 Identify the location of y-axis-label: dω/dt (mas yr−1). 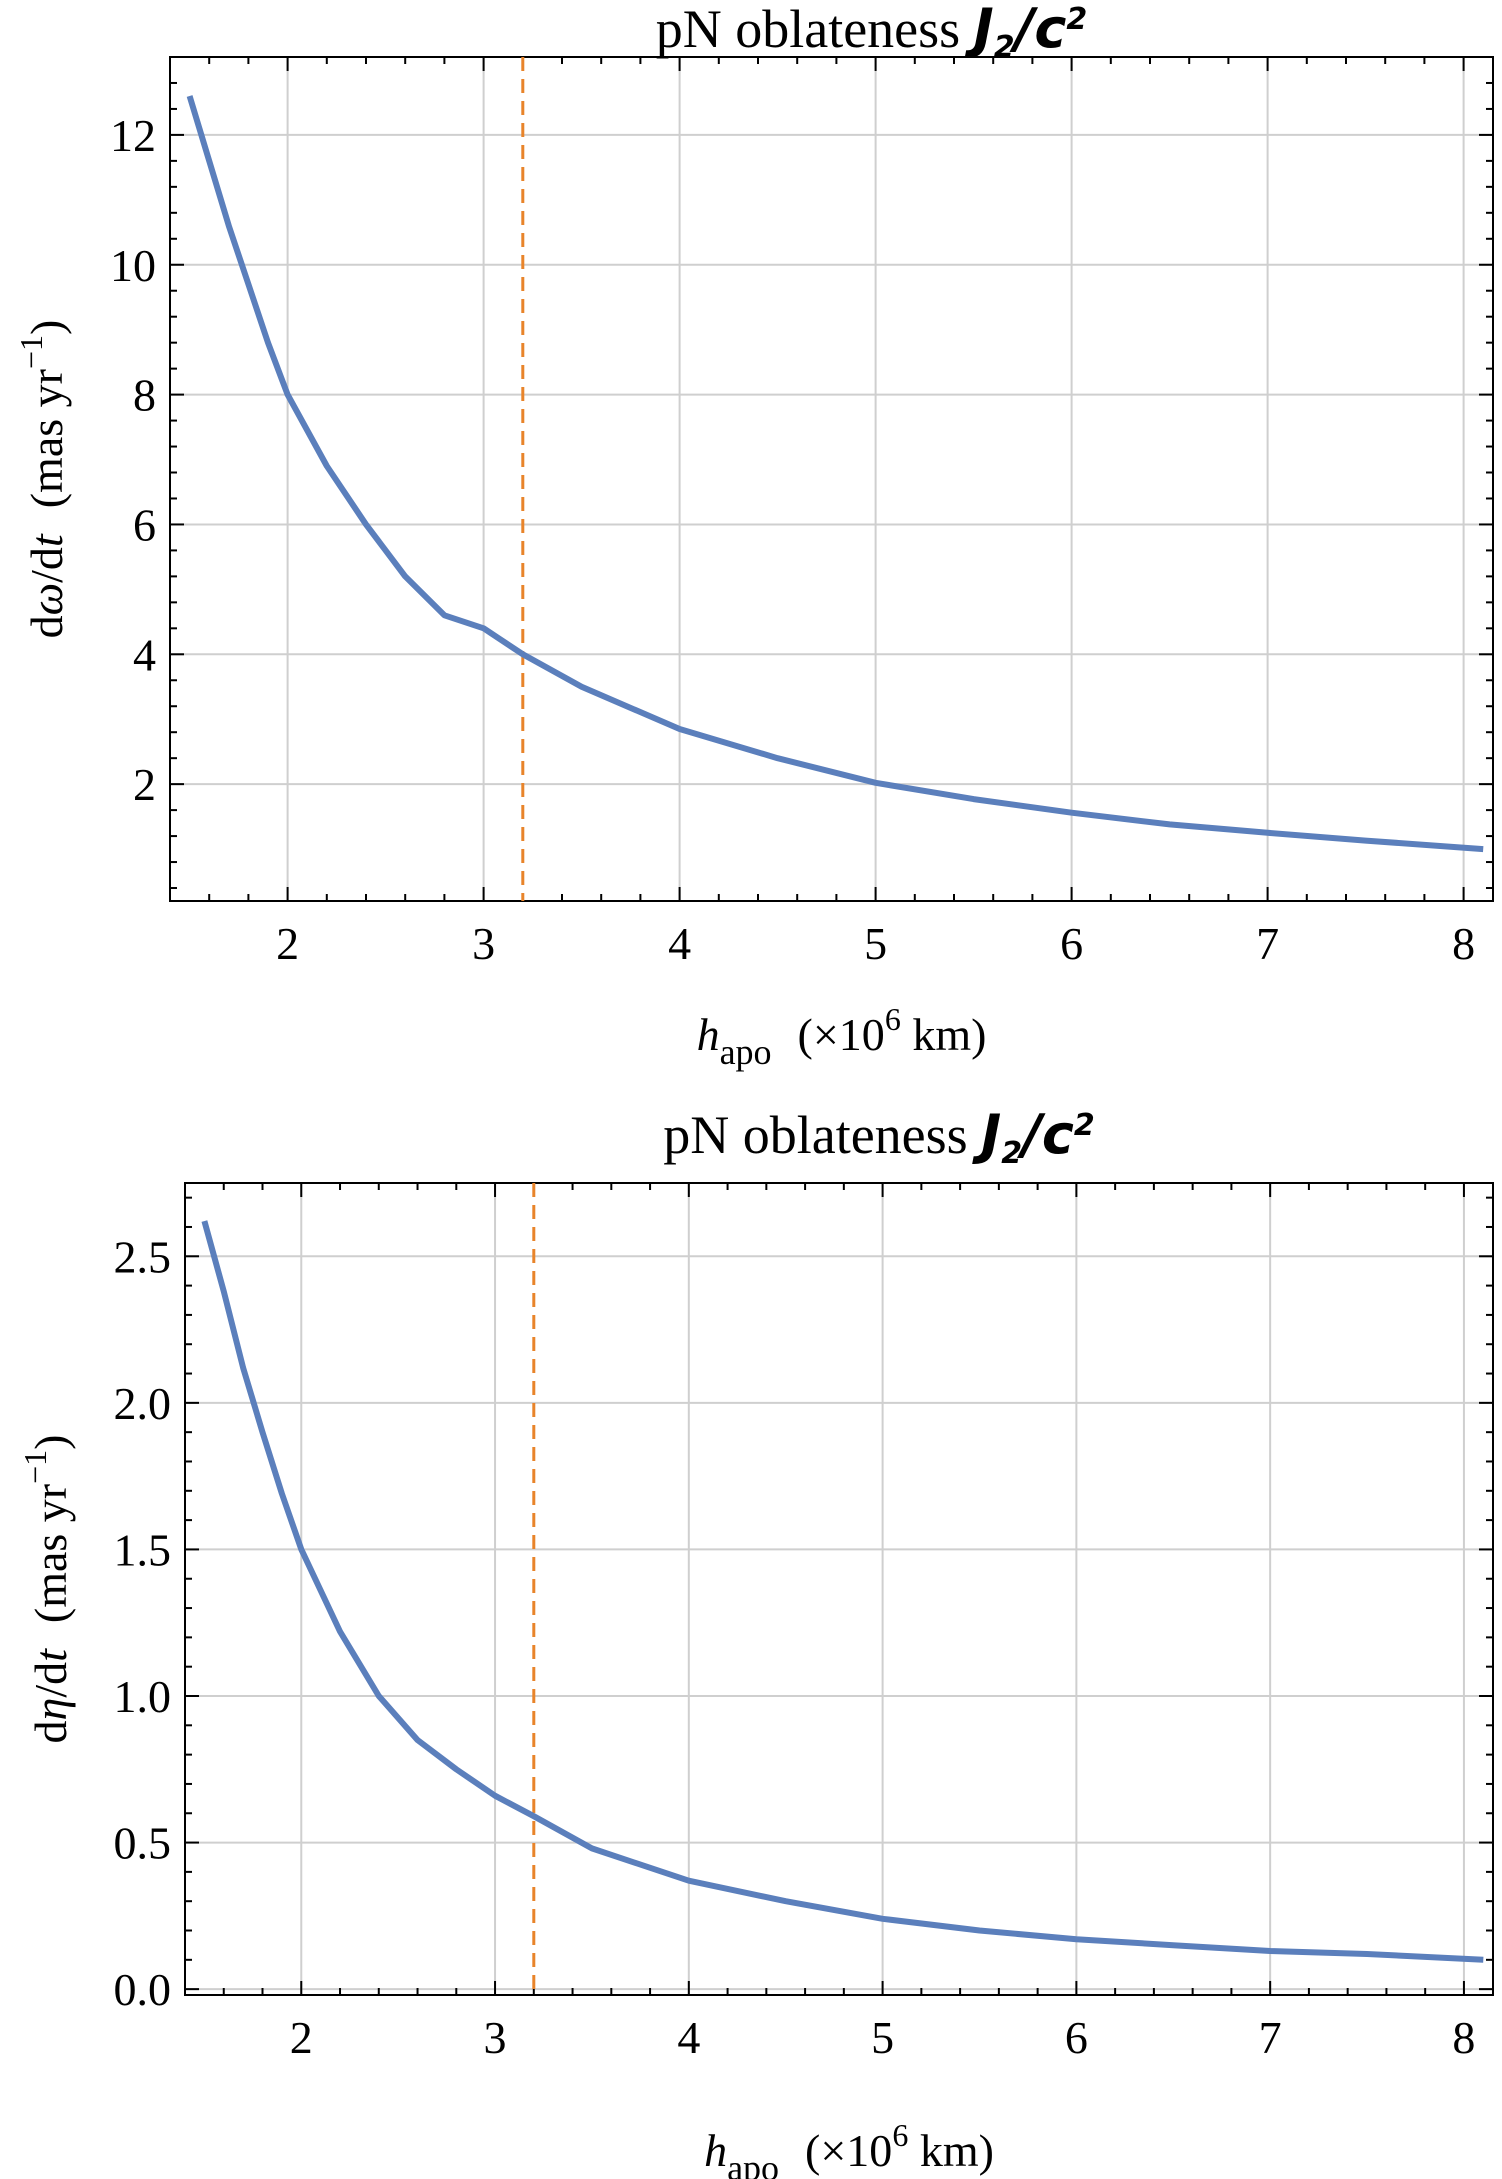
(42, 479).